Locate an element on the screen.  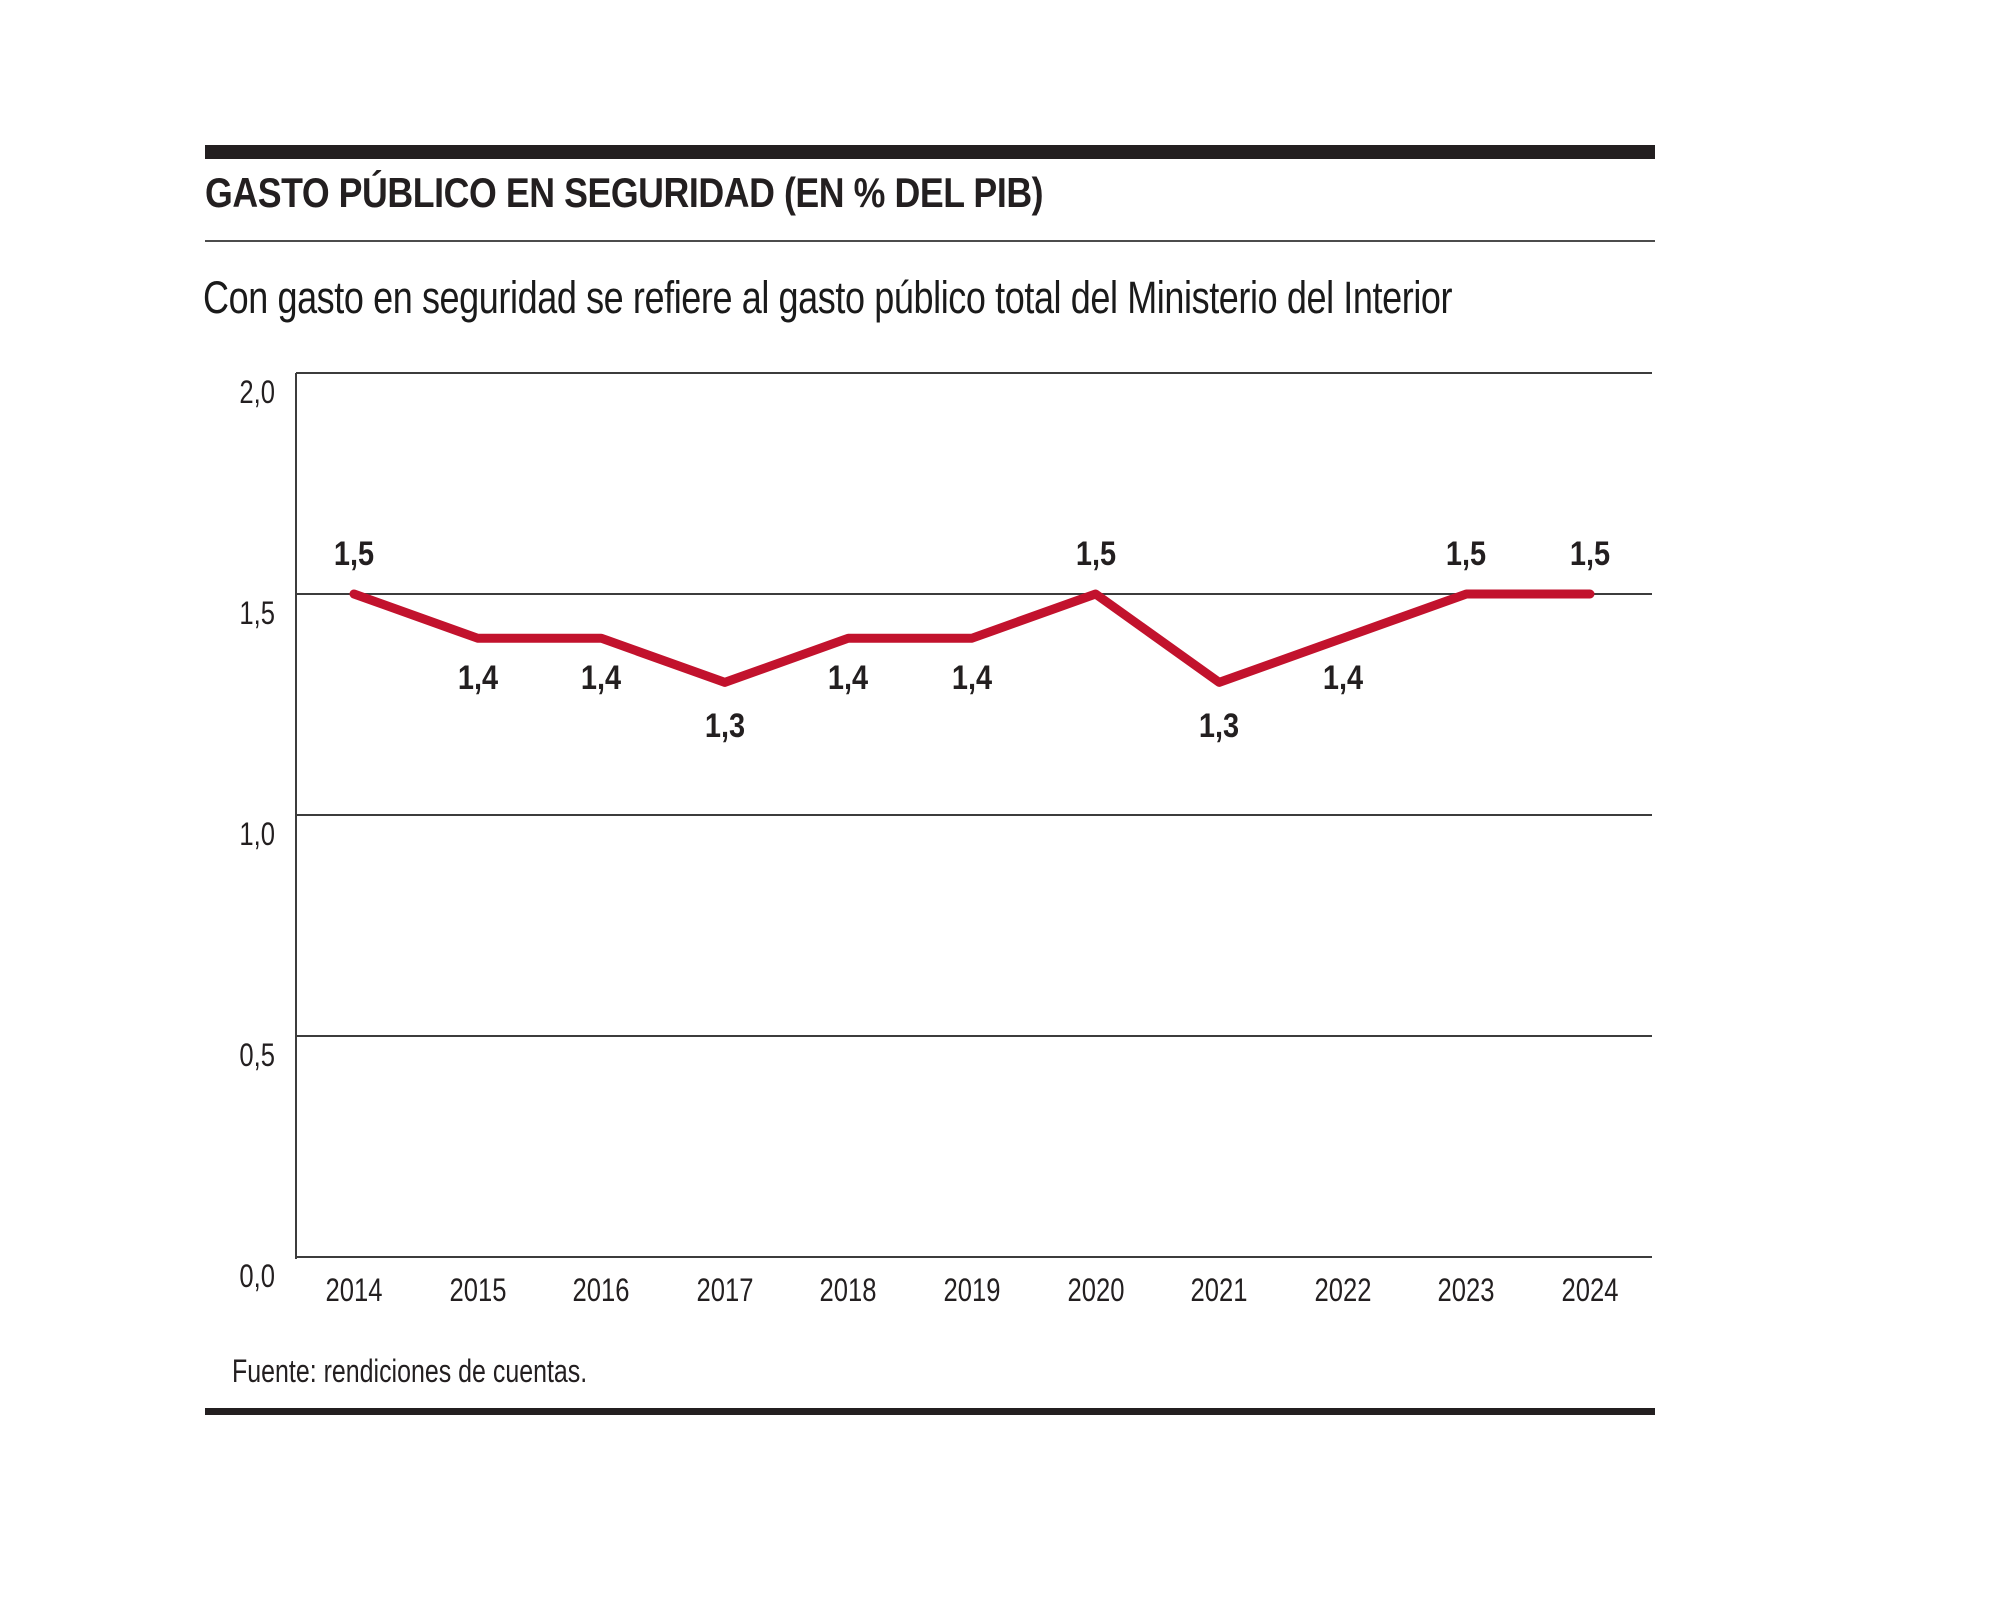
top-rule is located at coordinates (930, 152).